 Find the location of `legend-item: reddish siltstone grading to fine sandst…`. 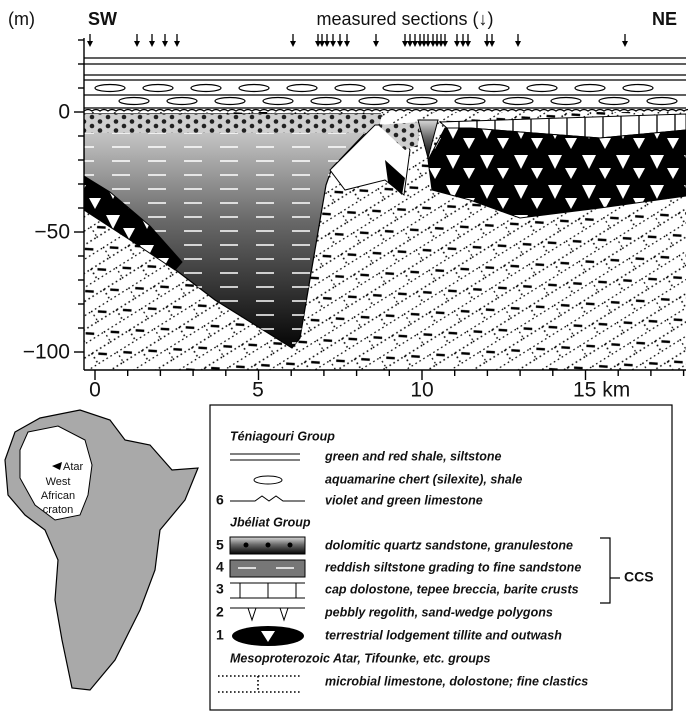

legend-item: reddish siltstone grading to fine sandst… is located at coordinates (453, 567).